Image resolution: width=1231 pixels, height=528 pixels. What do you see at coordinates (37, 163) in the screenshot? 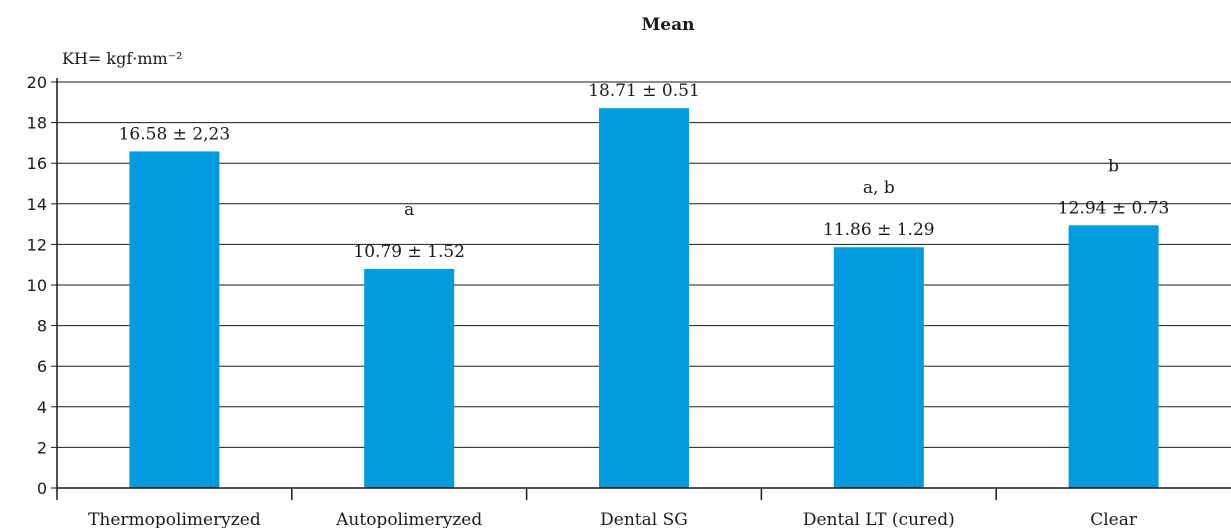
I see `y-tick-label: 16` at bounding box center [37, 163].